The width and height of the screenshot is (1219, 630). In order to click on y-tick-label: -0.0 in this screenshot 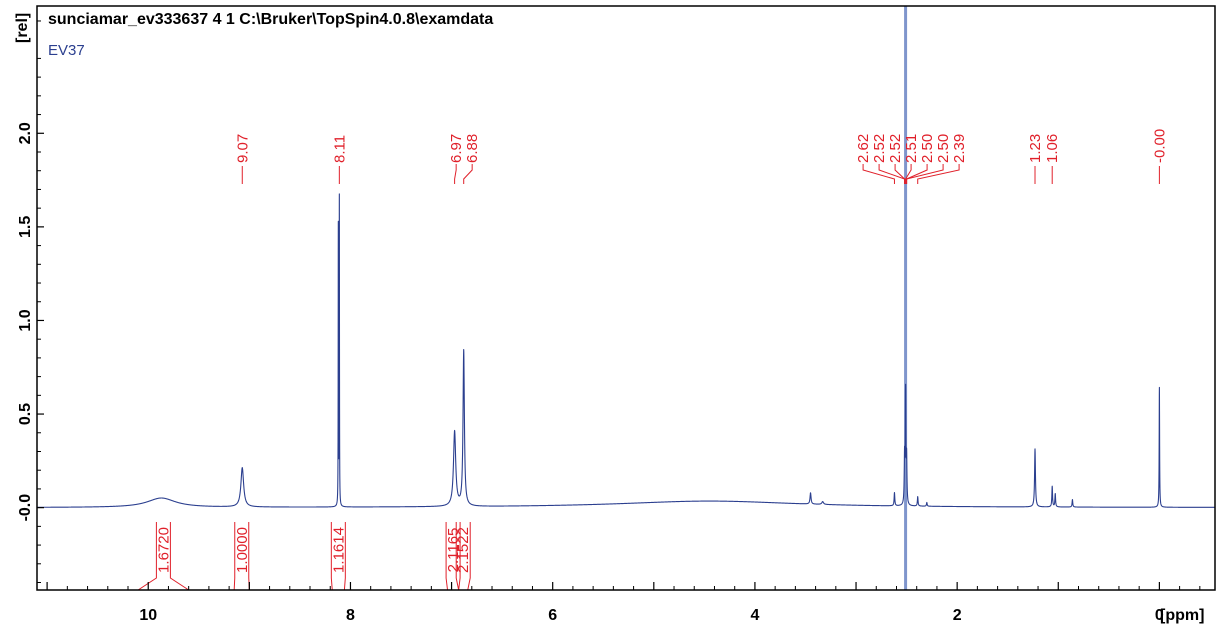, I will do `click(25, 508)`.